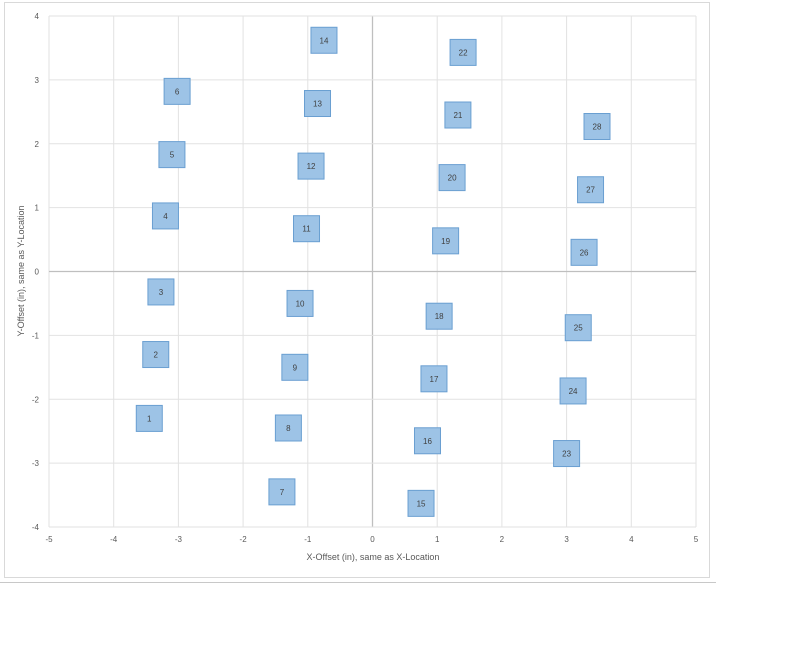  I want to click on data-point-label: 7, so click(282, 492).